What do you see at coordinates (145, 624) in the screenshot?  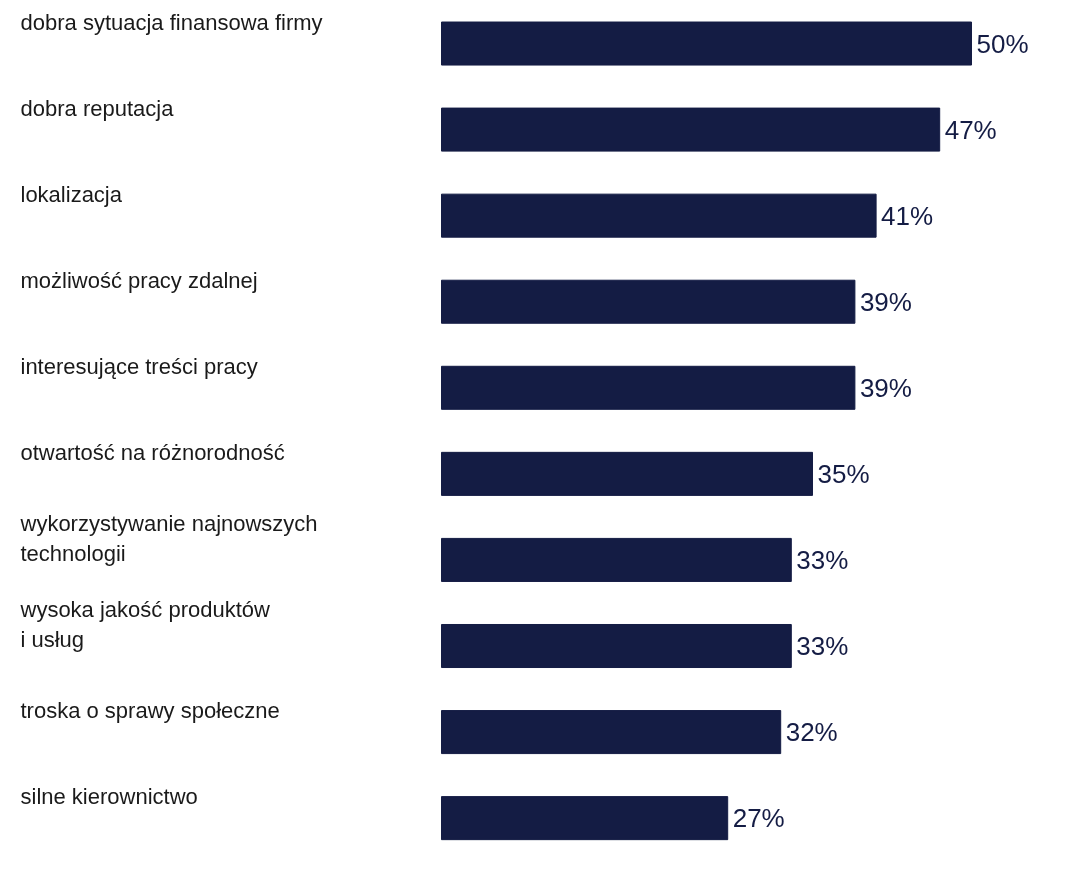 I see `y-tick-label: wysoka jakość produktów i usług` at bounding box center [145, 624].